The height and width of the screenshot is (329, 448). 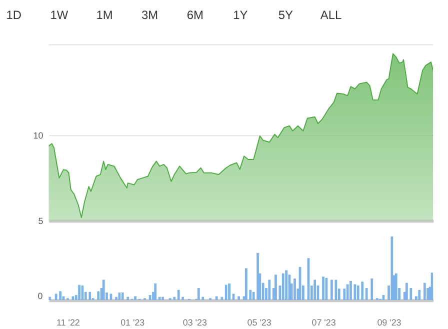 What do you see at coordinates (59, 15) in the screenshot?
I see `text: 1W` at bounding box center [59, 15].